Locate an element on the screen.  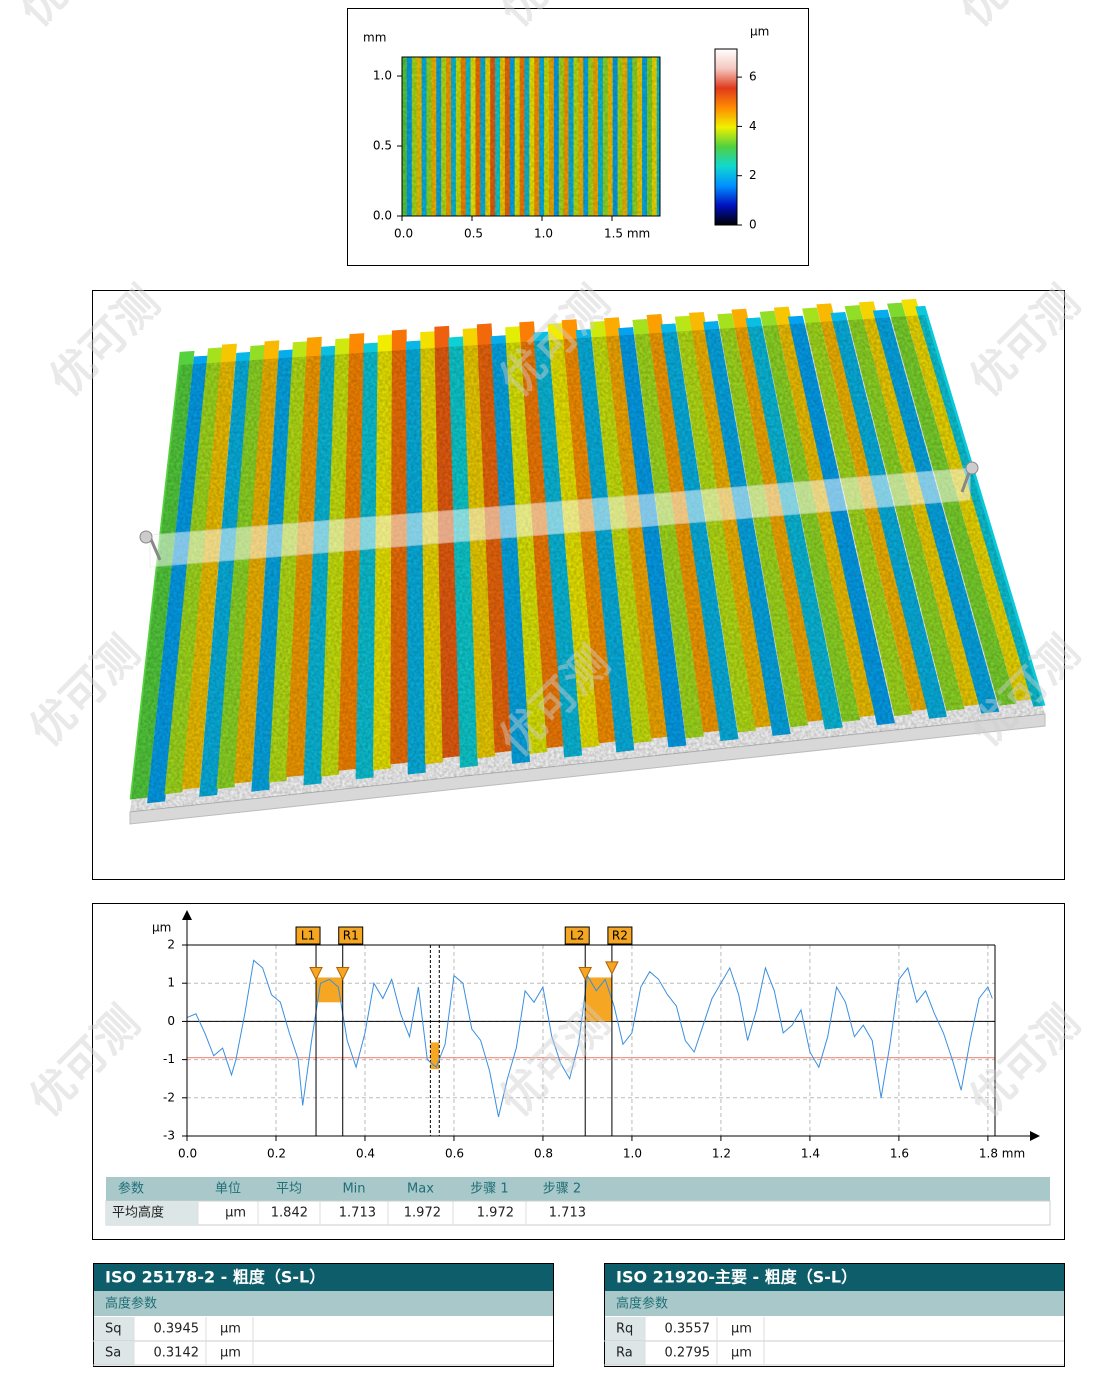
table-header-cell: 步骤 2 is located at coordinates (562, 1189).